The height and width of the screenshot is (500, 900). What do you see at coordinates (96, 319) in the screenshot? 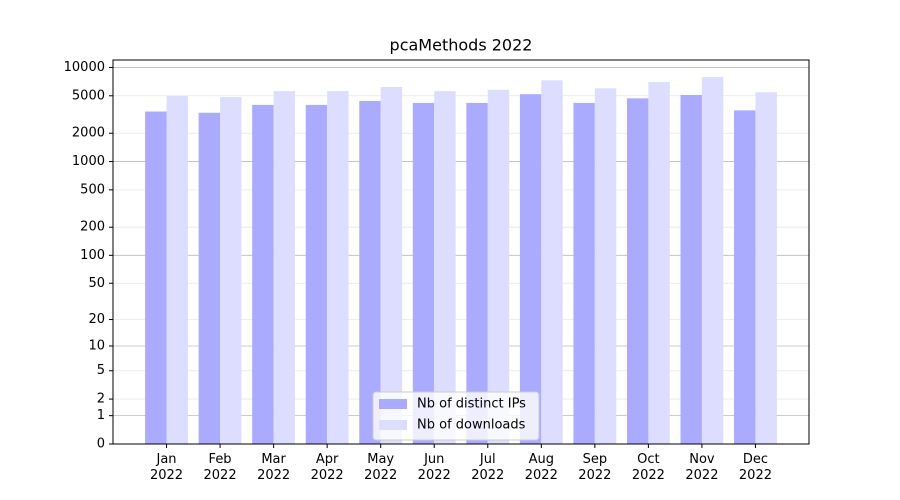
I see `y-tick-label: 20` at bounding box center [96, 319].